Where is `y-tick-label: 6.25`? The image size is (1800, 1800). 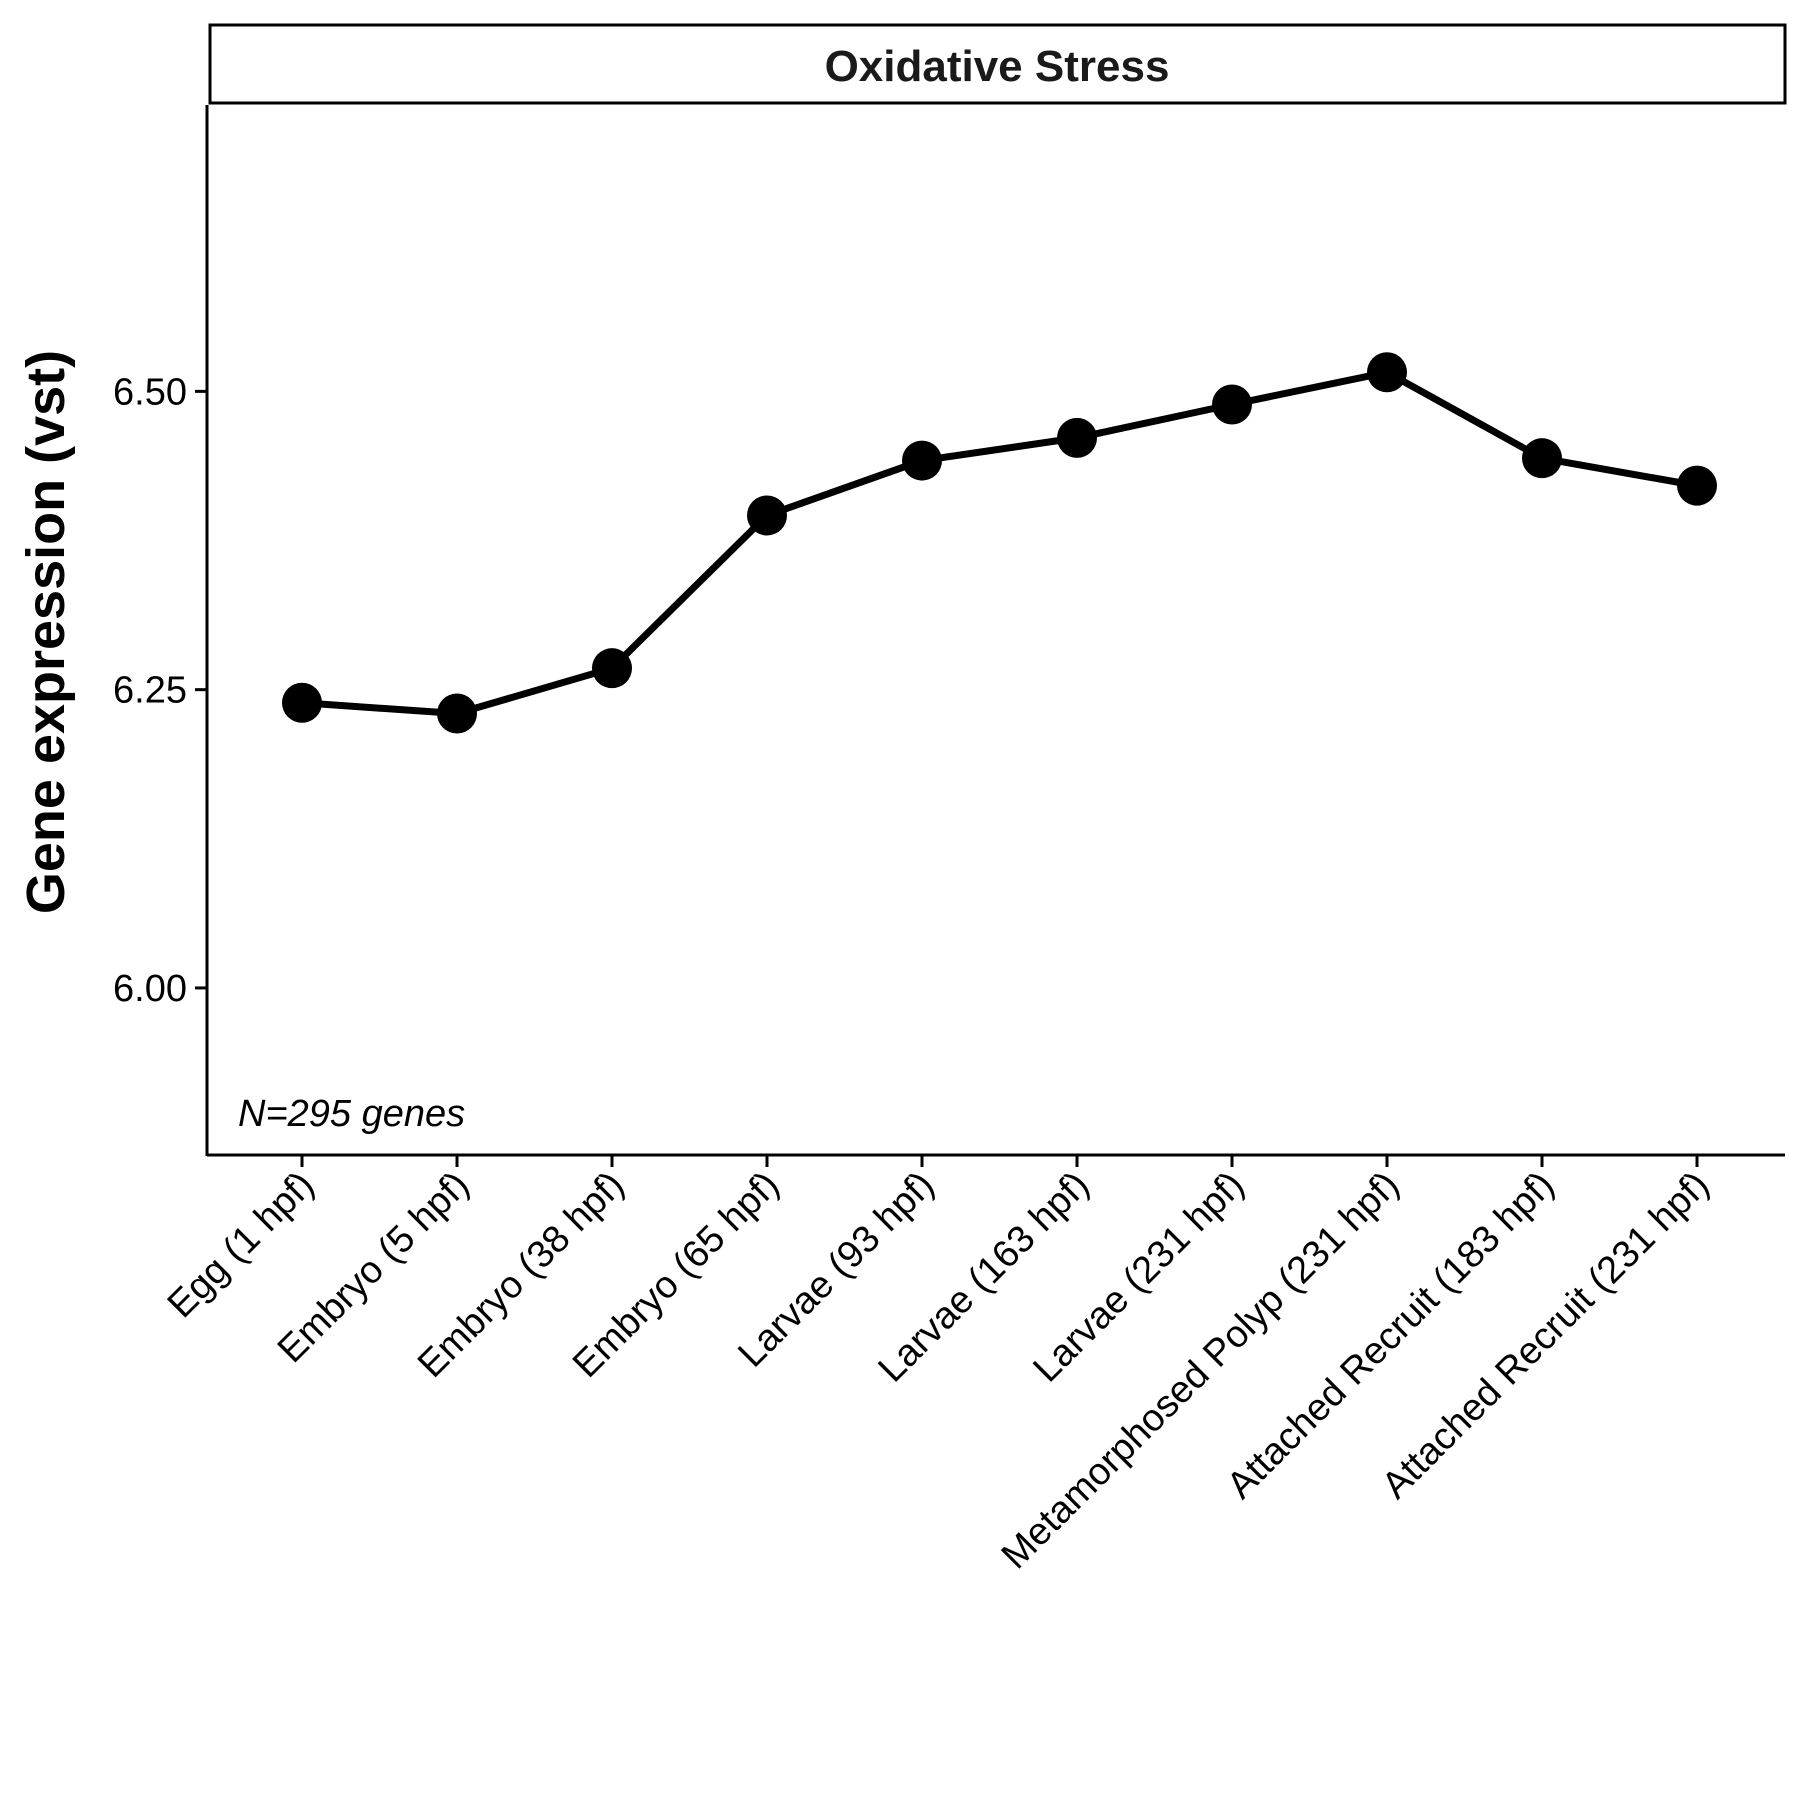 y-tick-label: 6.25 is located at coordinates (150, 691).